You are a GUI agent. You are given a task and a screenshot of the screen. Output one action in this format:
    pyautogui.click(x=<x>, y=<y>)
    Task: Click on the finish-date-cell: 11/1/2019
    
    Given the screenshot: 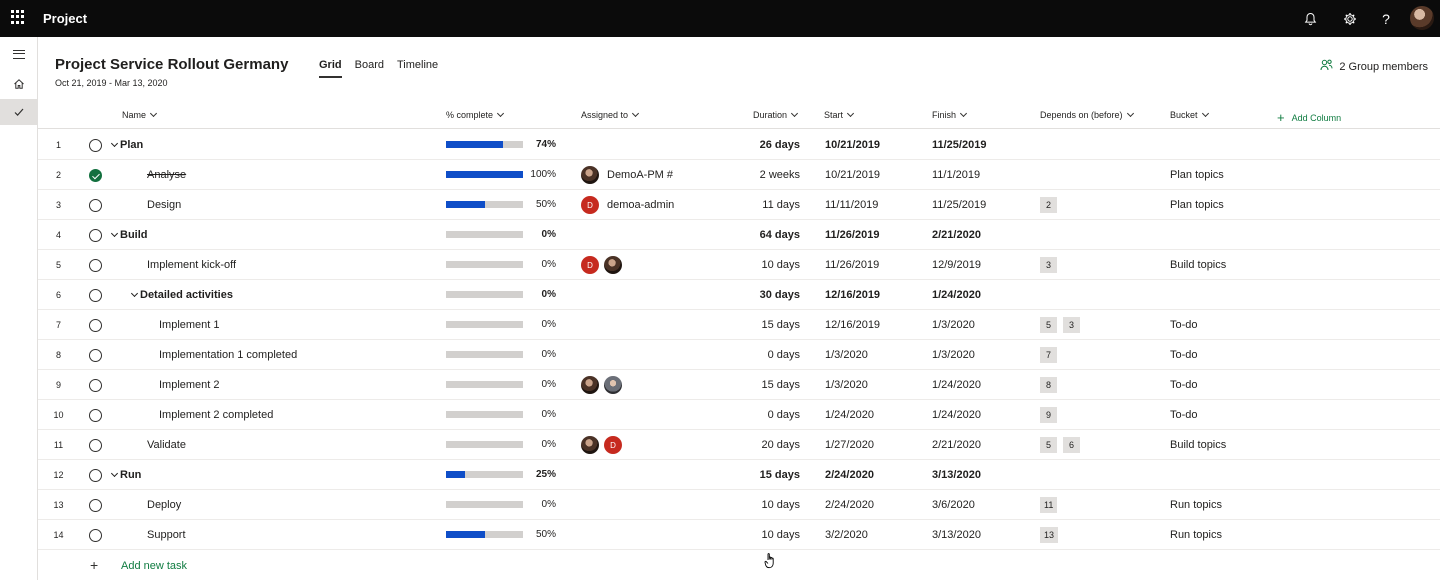 What is the action you would take?
    pyautogui.click(x=956, y=175)
    